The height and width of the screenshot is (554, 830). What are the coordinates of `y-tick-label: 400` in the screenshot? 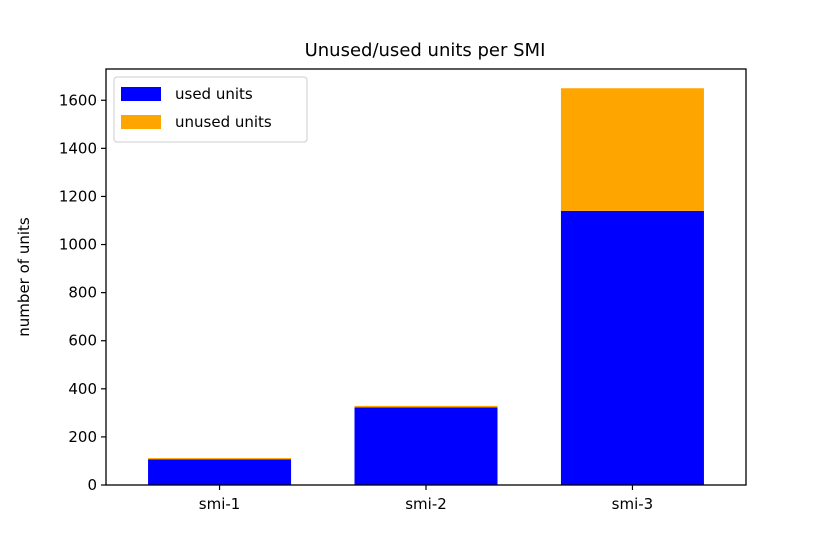 It's located at (82, 389).